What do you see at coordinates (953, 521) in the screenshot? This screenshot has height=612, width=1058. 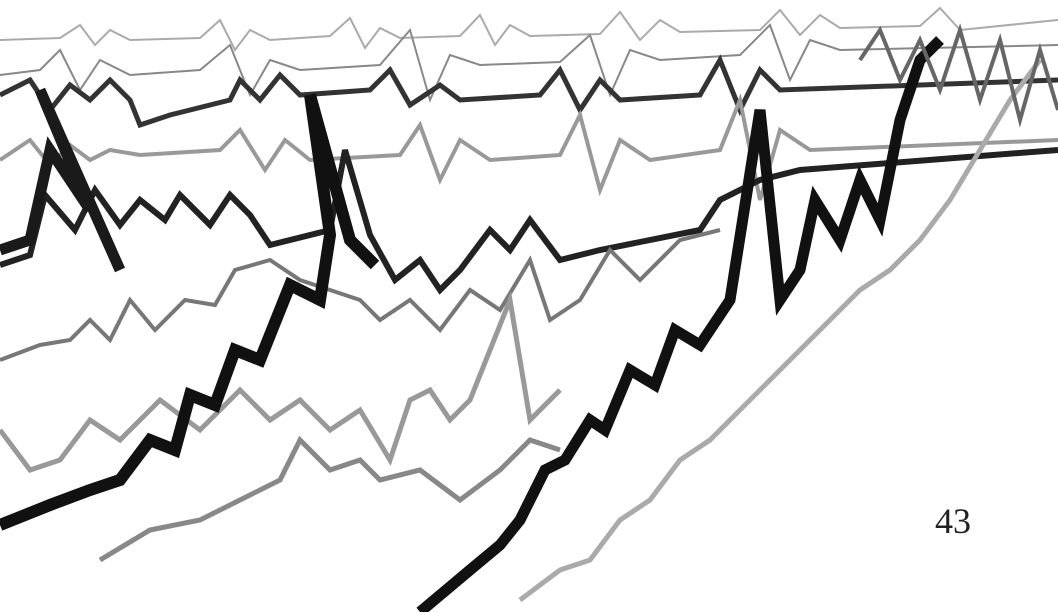 I see `page-number: 43` at bounding box center [953, 521].